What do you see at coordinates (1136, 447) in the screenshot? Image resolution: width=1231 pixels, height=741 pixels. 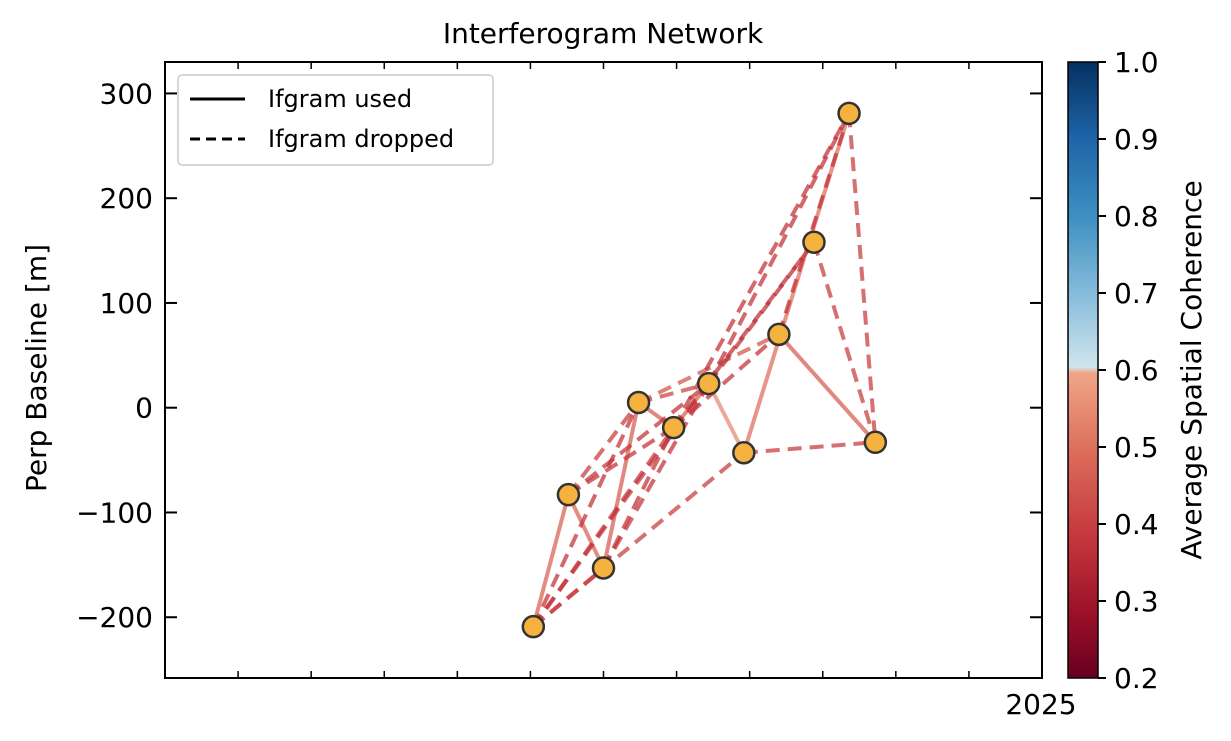 I see `colorbar-tick-label: 0.5` at bounding box center [1136, 447].